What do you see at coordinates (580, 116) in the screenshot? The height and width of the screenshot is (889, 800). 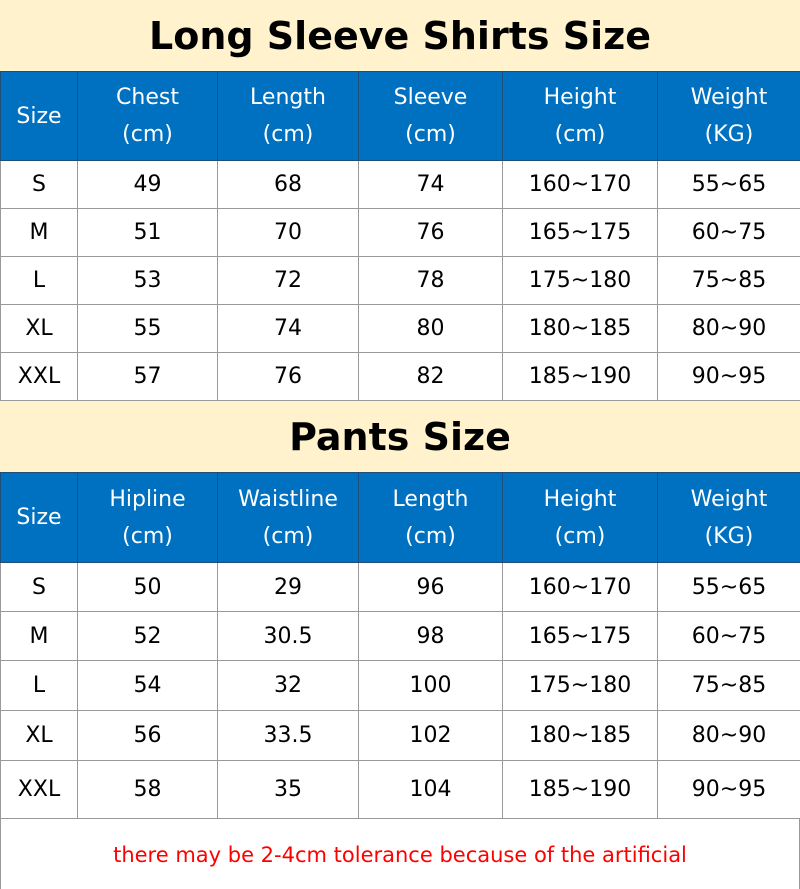 I see `shirts-header-cell: Height (cm)` at bounding box center [580, 116].